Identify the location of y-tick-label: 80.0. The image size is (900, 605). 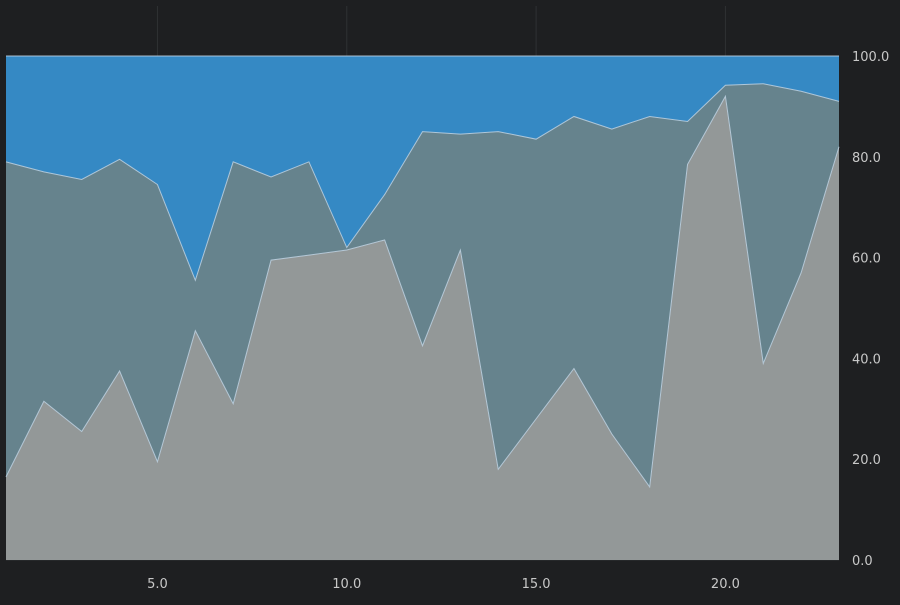
(866, 158).